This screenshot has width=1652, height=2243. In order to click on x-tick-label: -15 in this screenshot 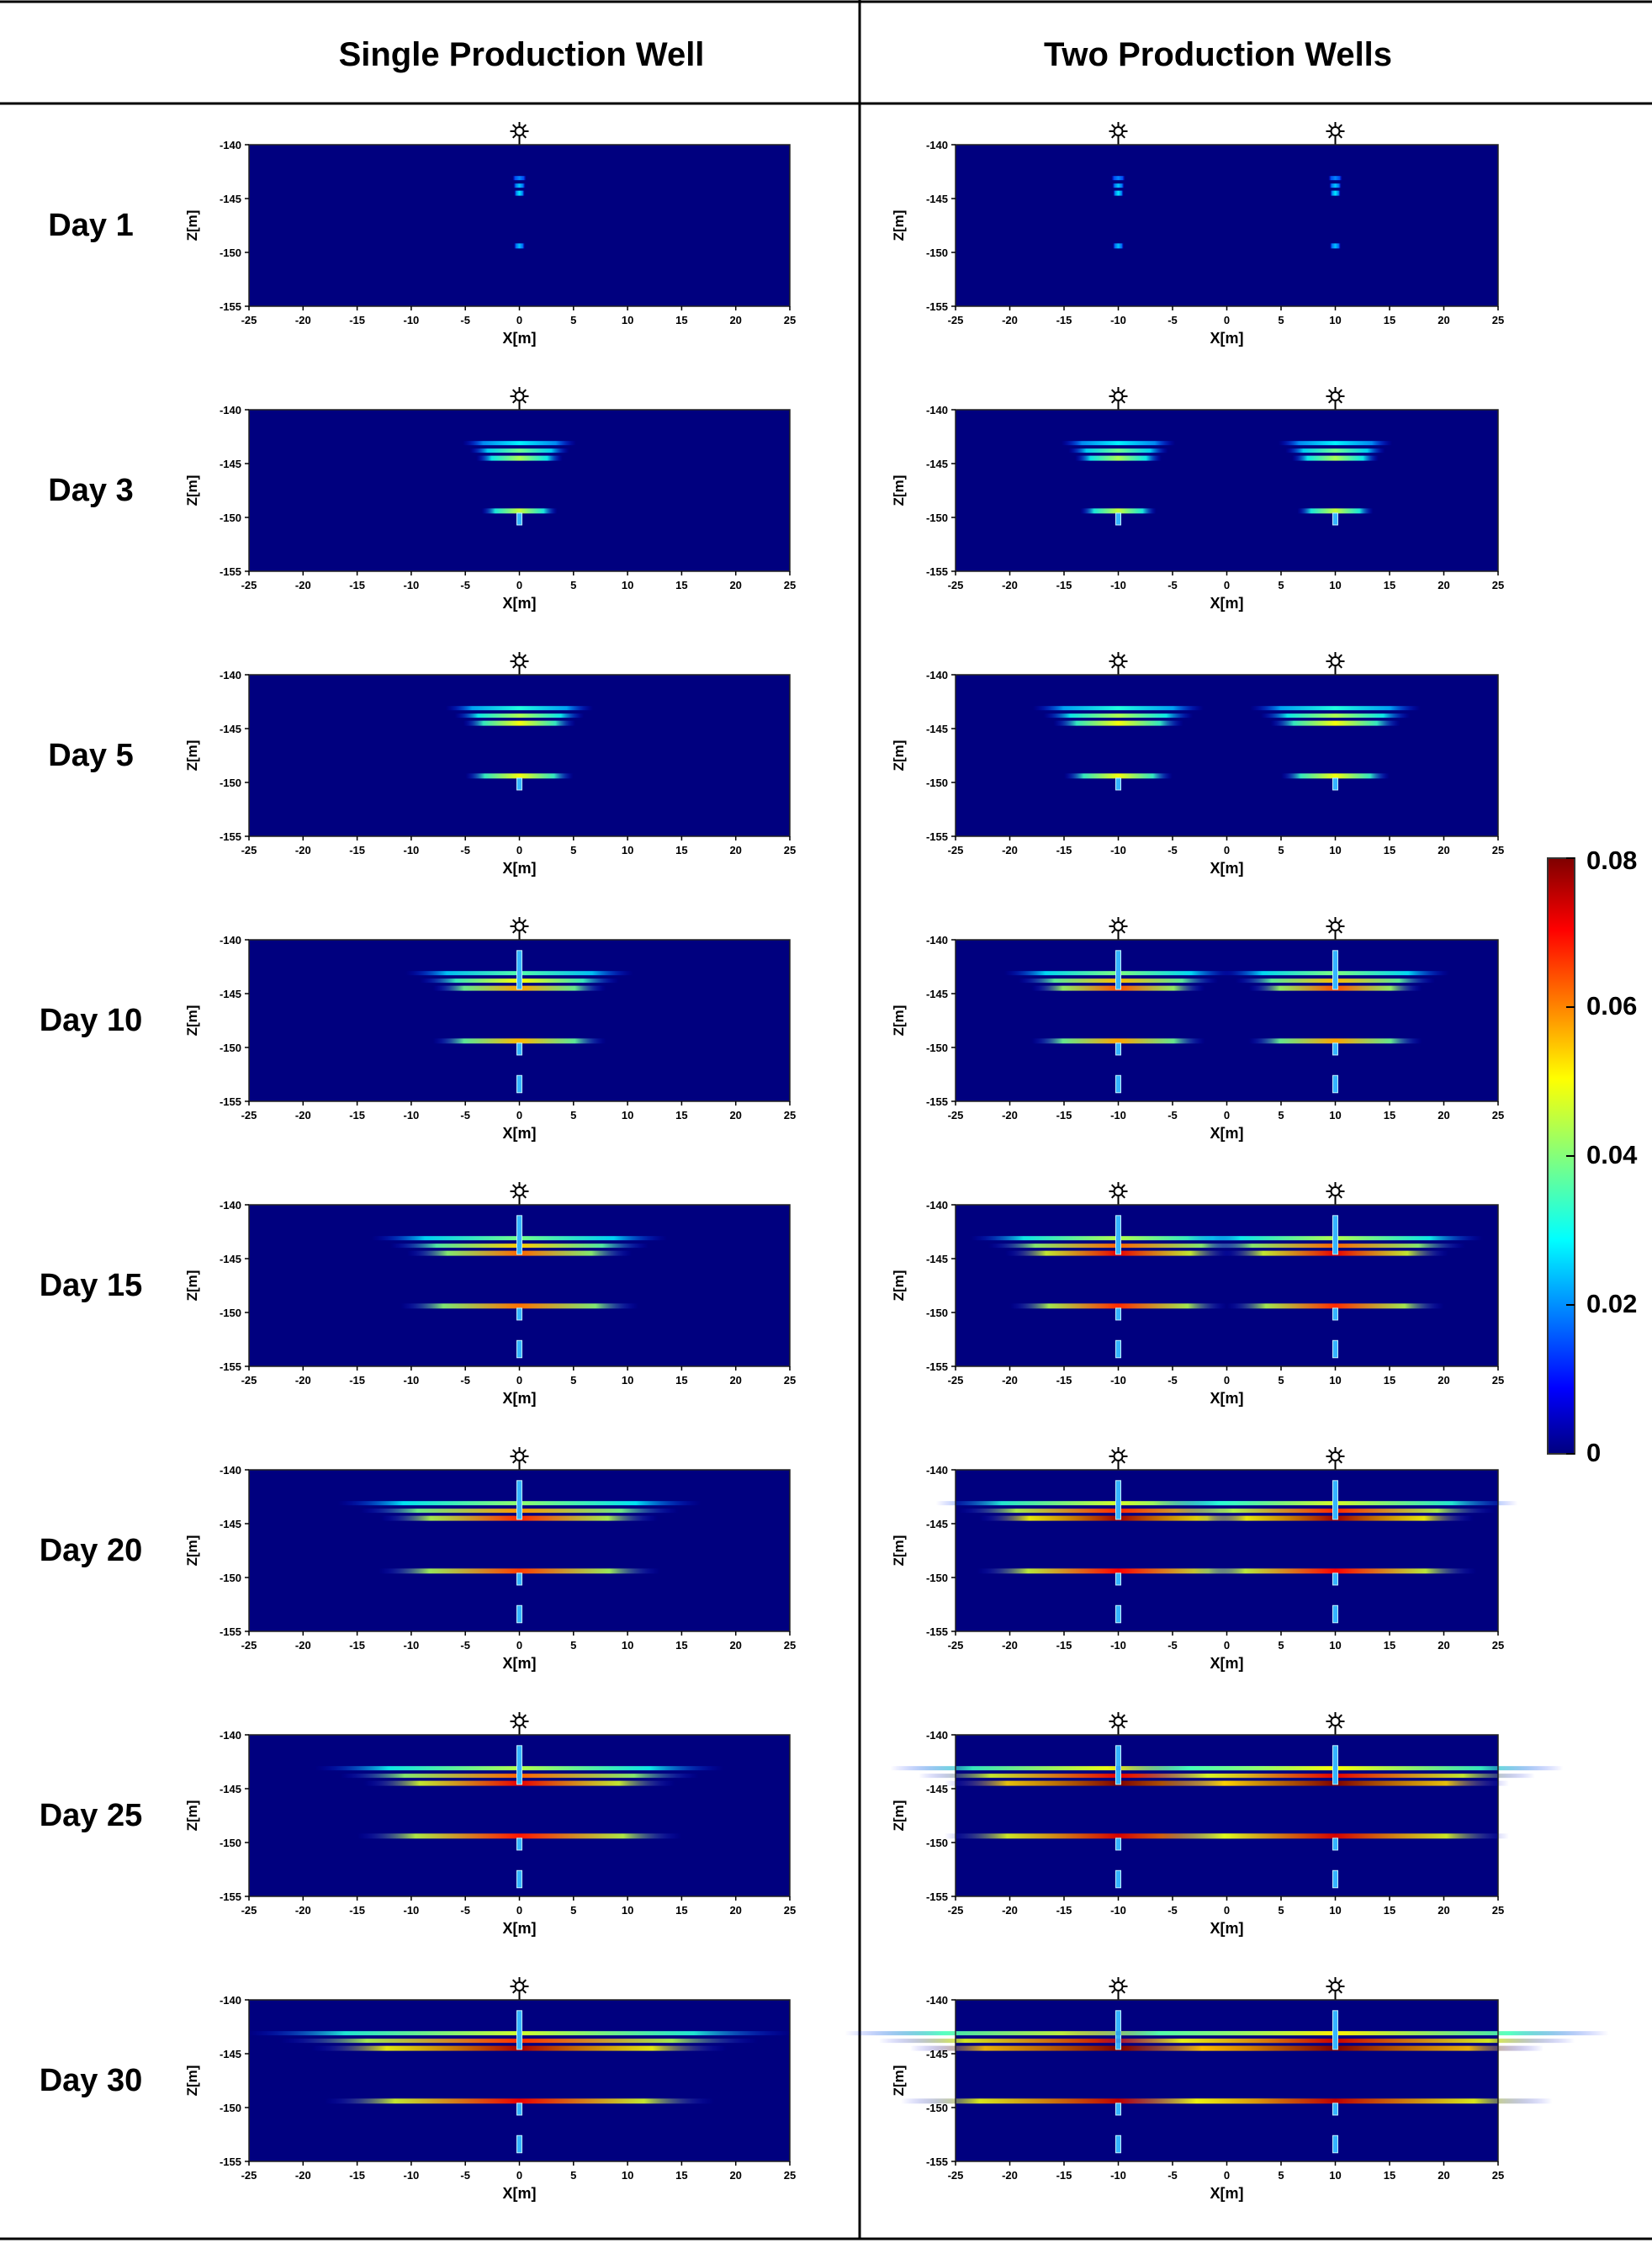, I will do `click(1064, 320)`.